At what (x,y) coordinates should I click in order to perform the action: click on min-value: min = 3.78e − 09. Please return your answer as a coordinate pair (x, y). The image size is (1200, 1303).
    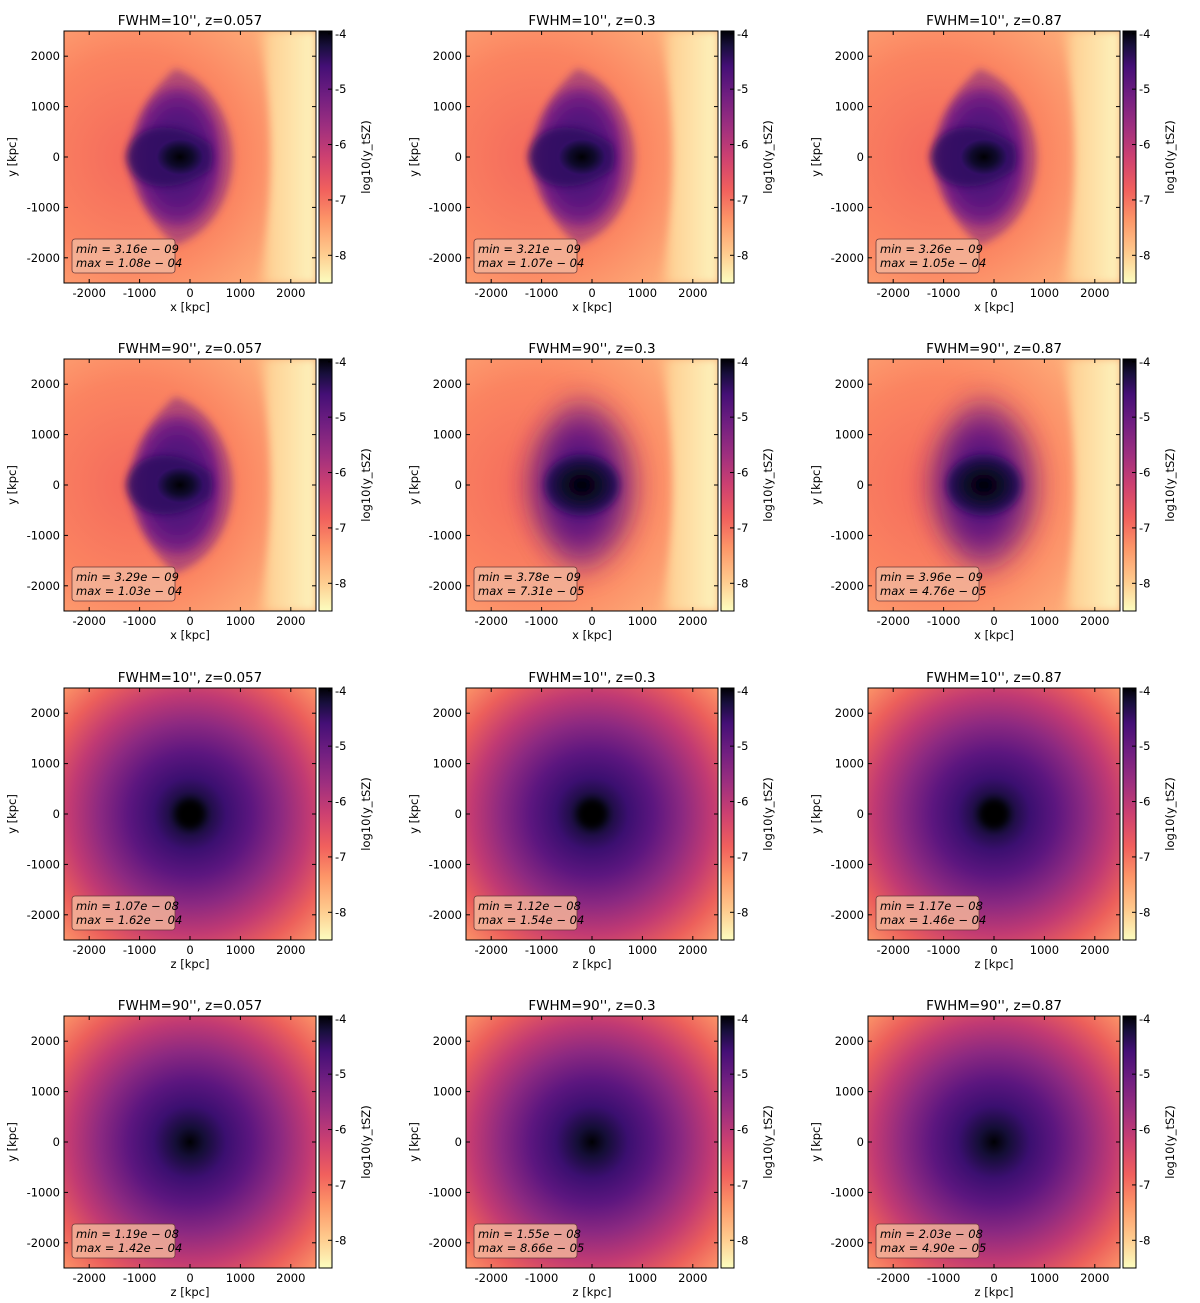
    Looking at the image, I should click on (529, 577).